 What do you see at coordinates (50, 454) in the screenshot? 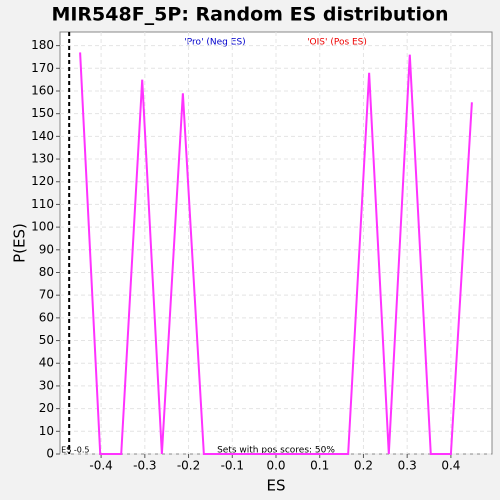
I see `y-tick-label: 0` at bounding box center [50, 454].